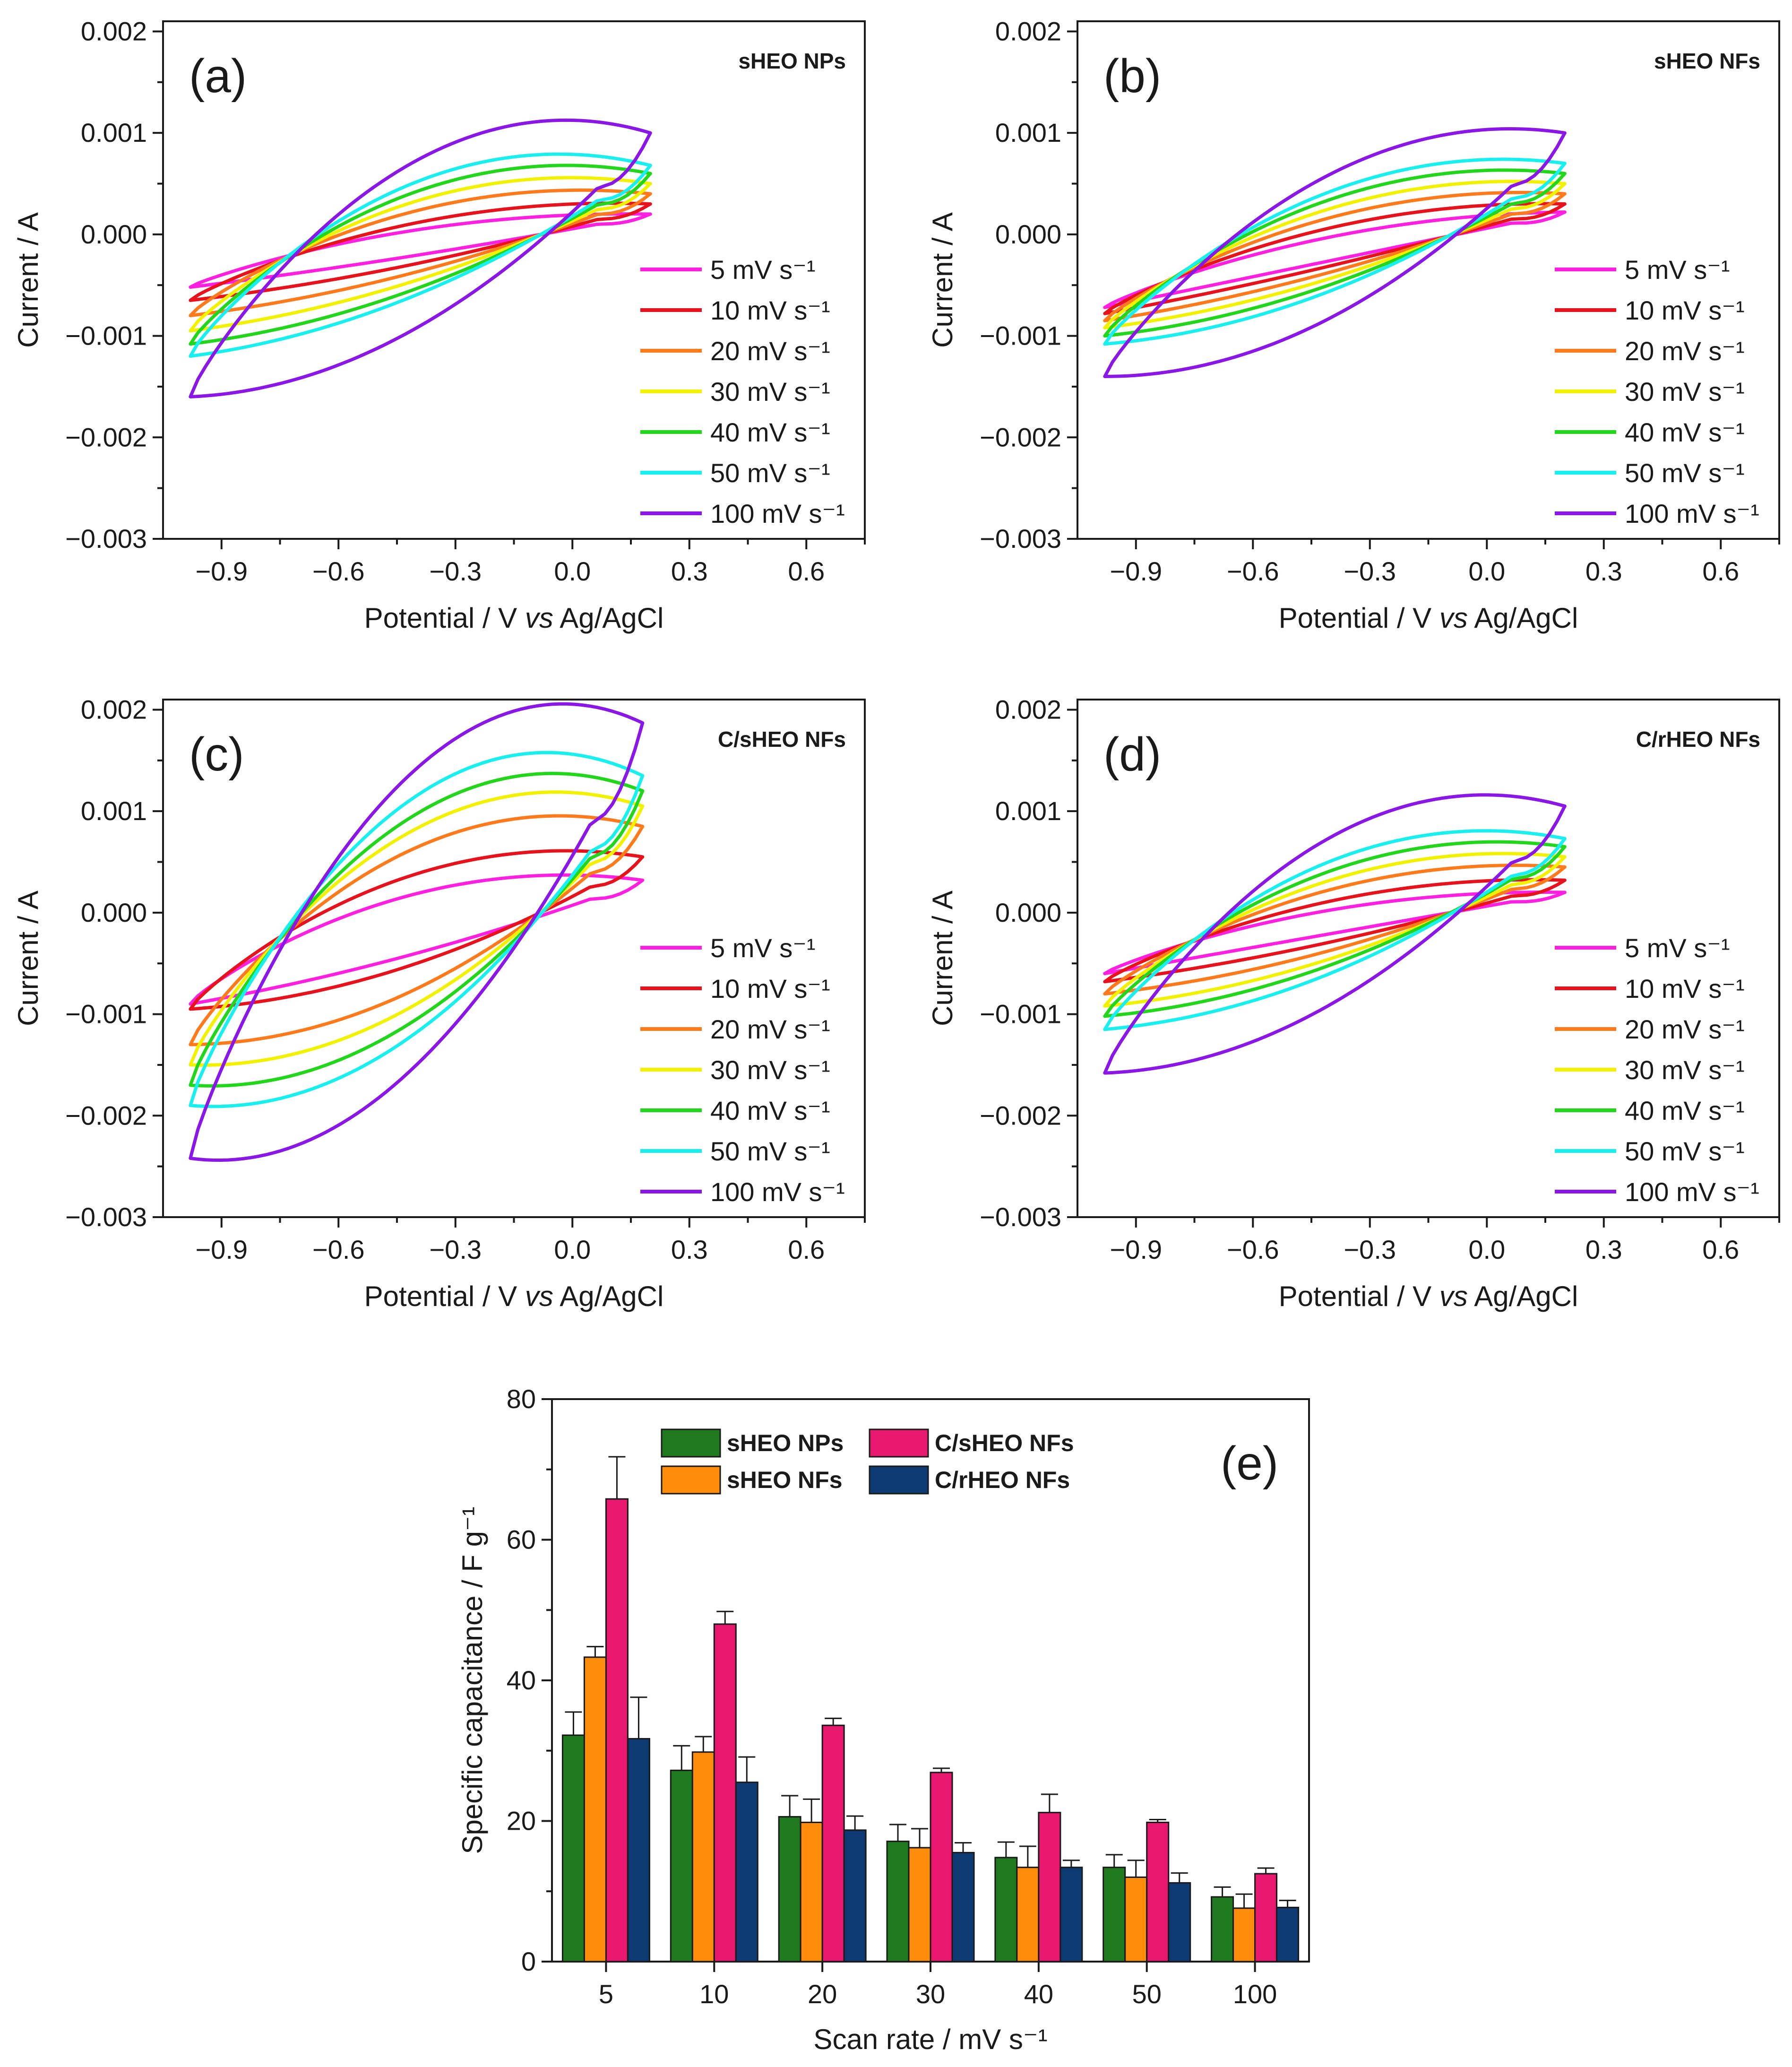 The height and width of the screenshot is (2067, 1792). What do you see at coordinates (714, 1994) in the screenshot?
I see `x-tick-label: 10` at bounding box center [714, 1994].